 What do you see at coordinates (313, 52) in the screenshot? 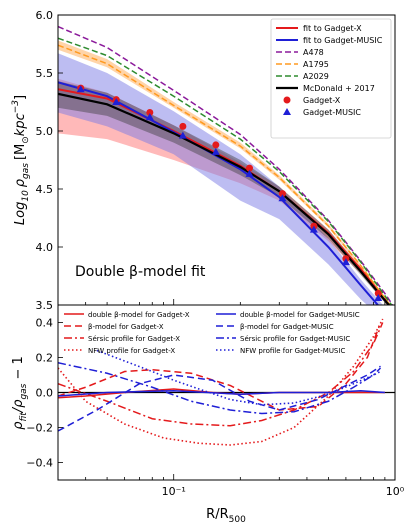
I see `legend-label: A478` at bounding box center [313, 52].